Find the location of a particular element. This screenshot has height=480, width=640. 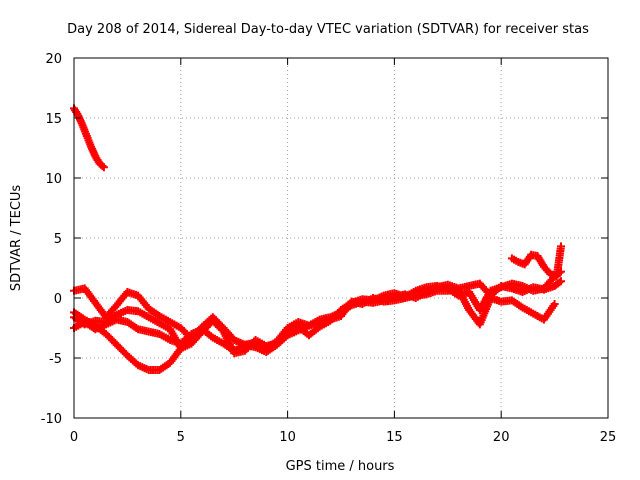

x-axis-label: GPS time / hours is located at coordinates (340, 466).